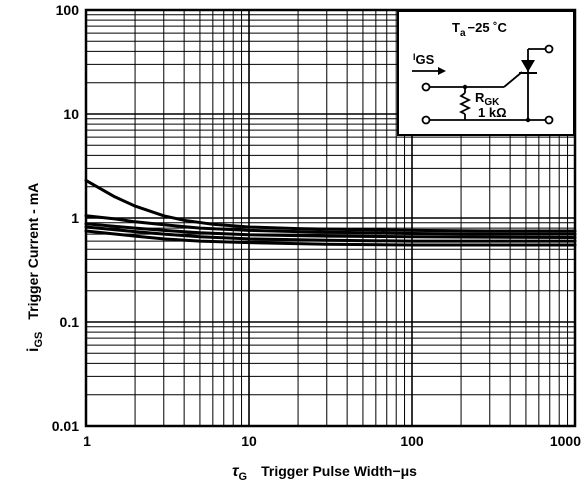  I want to click on data-series, so click(330, 212).